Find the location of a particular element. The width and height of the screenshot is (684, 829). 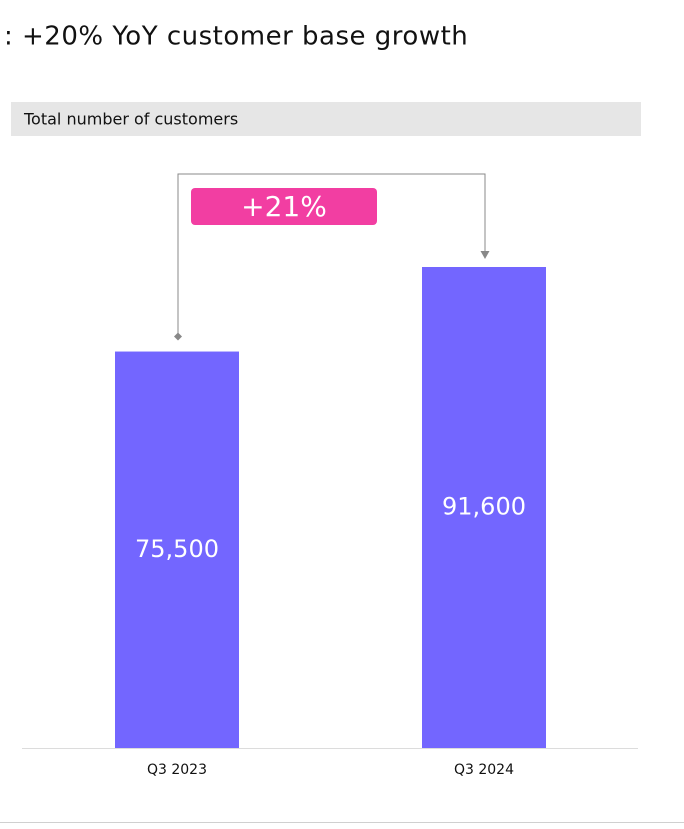

subtitle-band is located at coordinates (326, 119).